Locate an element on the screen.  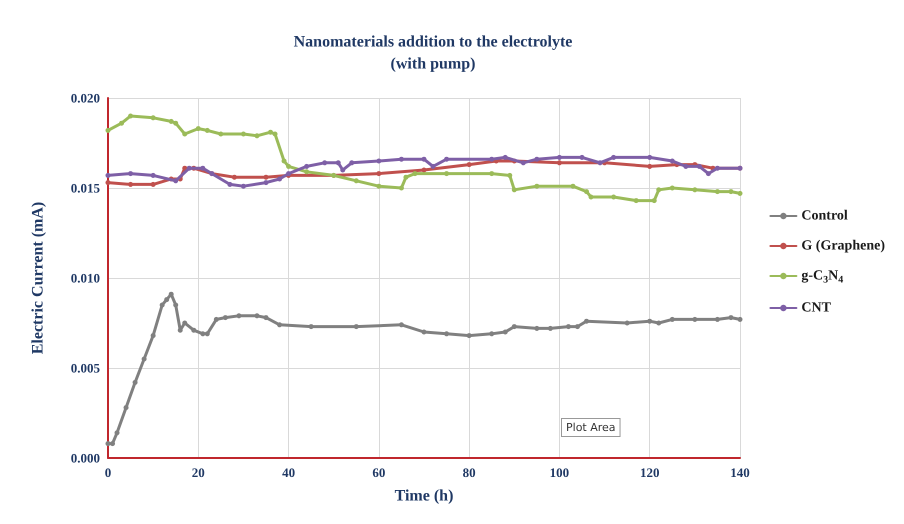
x-tick-label: 80 is located at coordinates (469, 472).